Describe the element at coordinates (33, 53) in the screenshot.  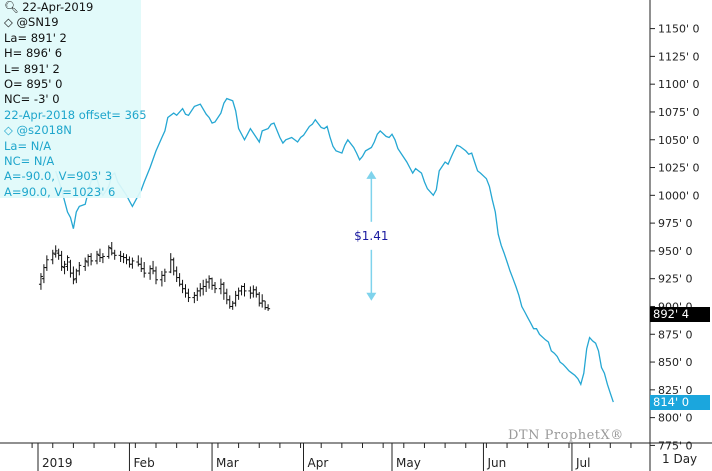
I see `info-high: H= 896' 6` at that location.